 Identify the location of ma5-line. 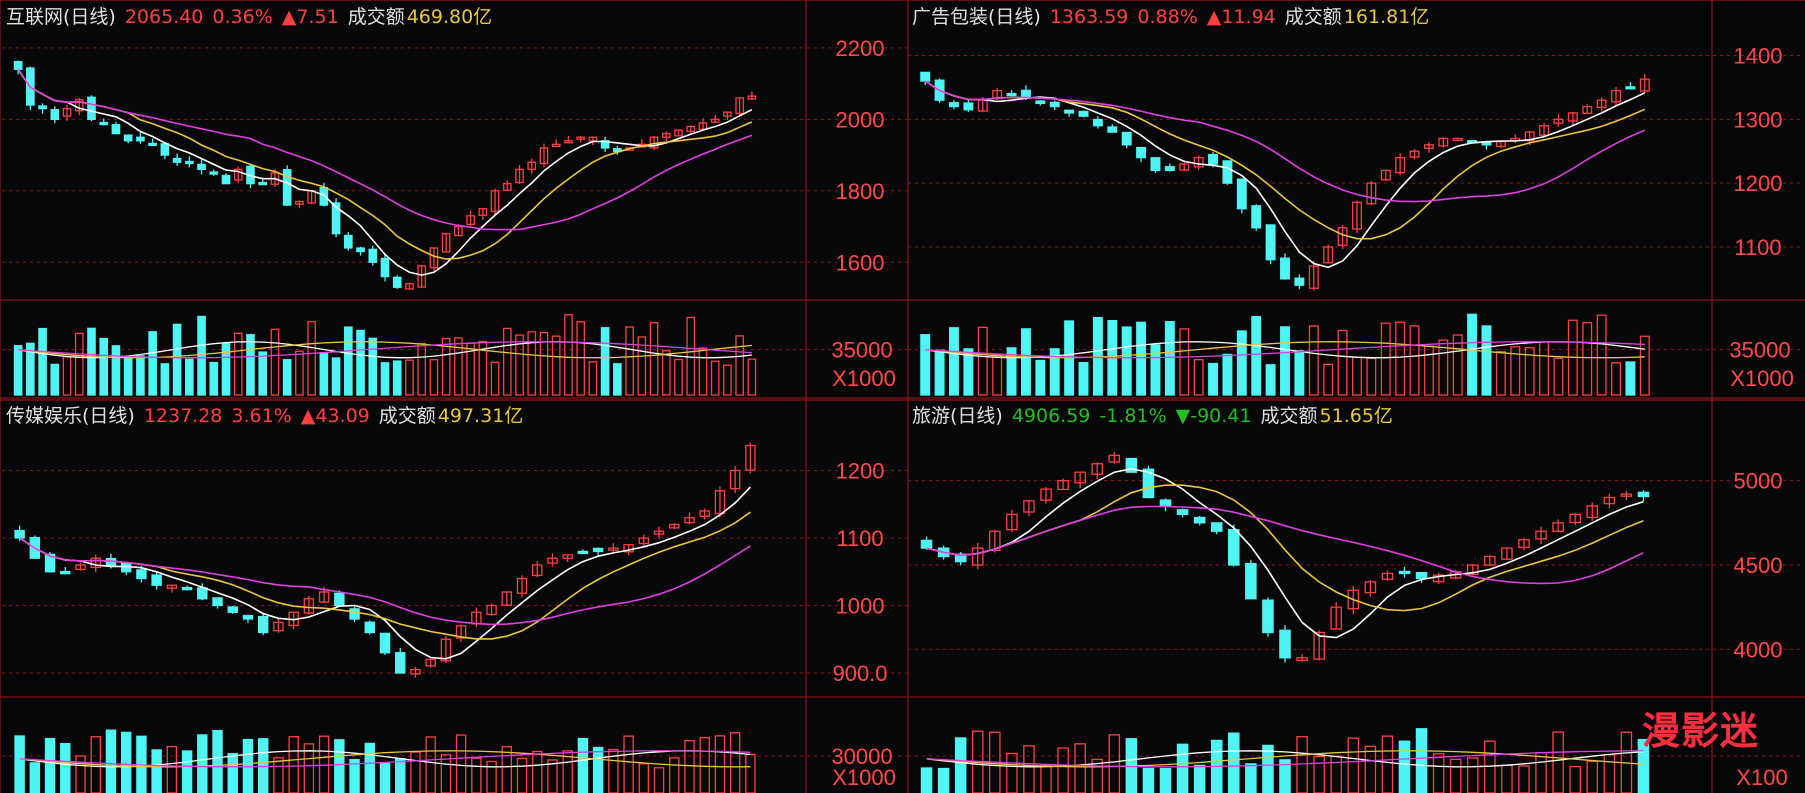
(1285, 174).